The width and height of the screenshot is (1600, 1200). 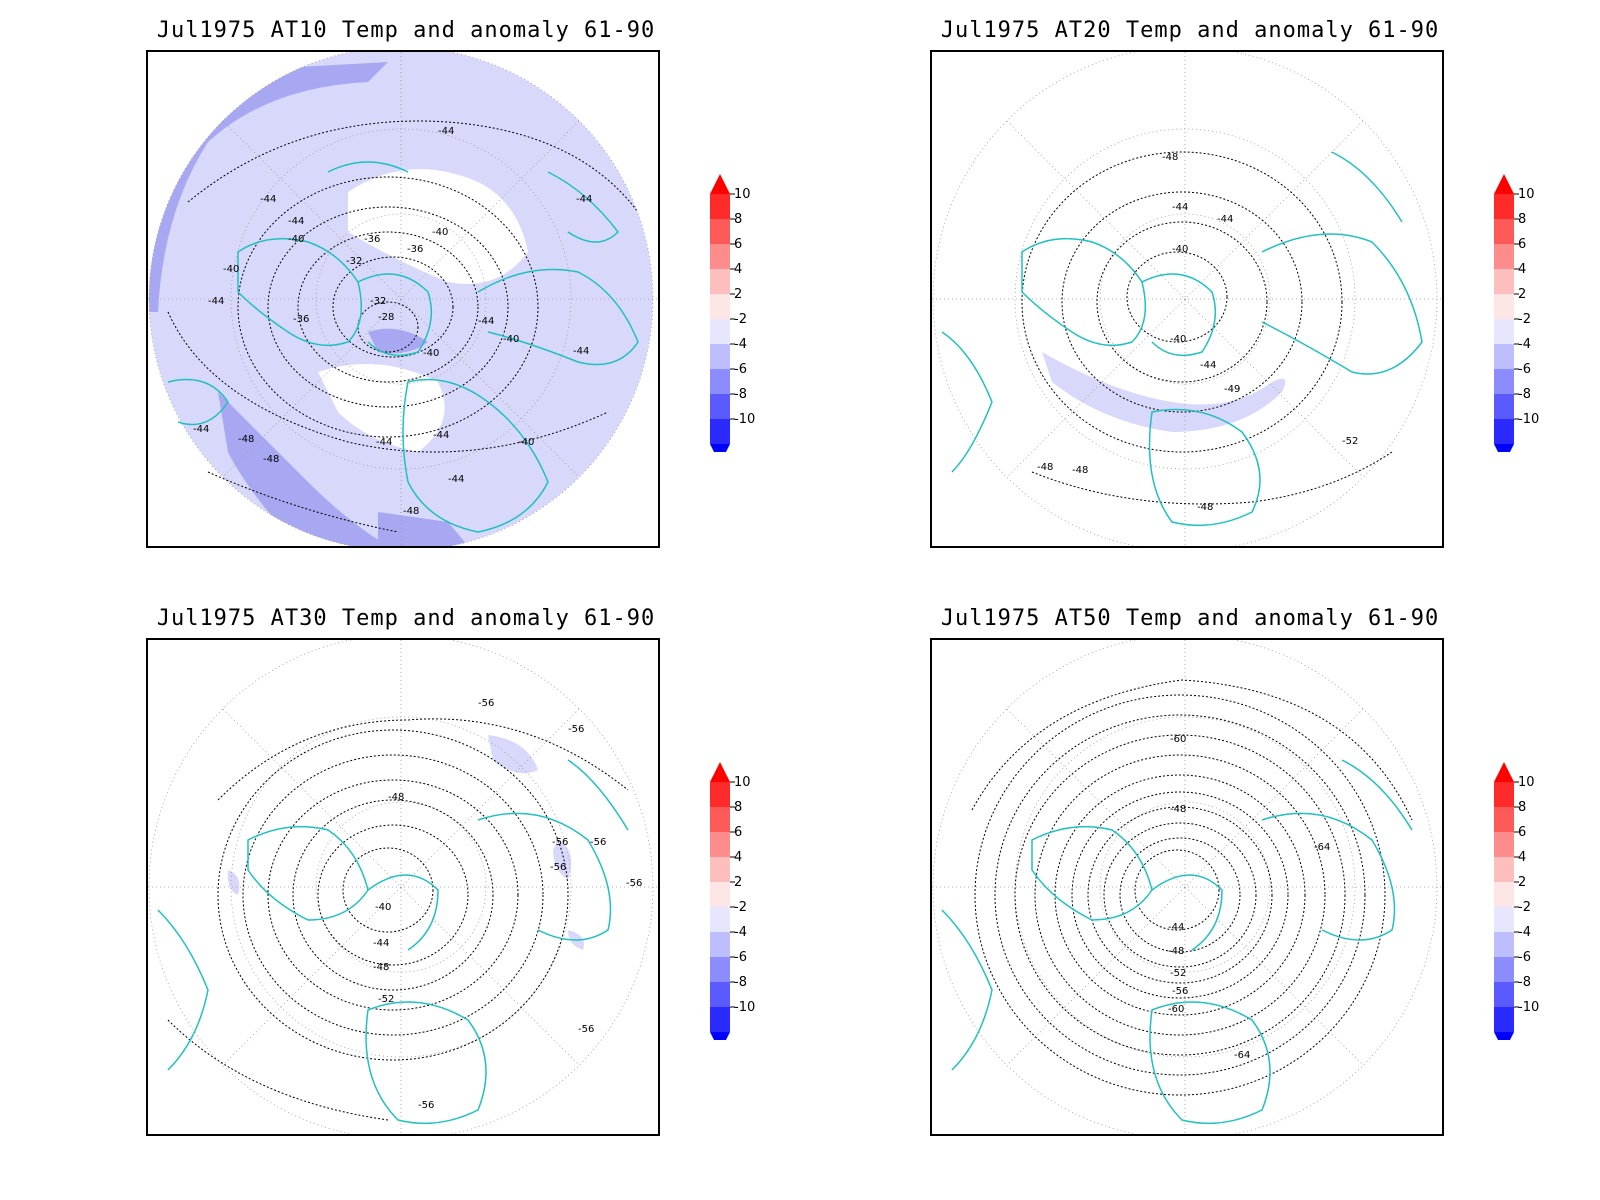 What do you see at coordinates (1516, 319) in the screenshot?
I see `colorbar-svg: 10 8 6 4 2 -2 -4 -6 -8 -10` at bounding box center [1516, 319].